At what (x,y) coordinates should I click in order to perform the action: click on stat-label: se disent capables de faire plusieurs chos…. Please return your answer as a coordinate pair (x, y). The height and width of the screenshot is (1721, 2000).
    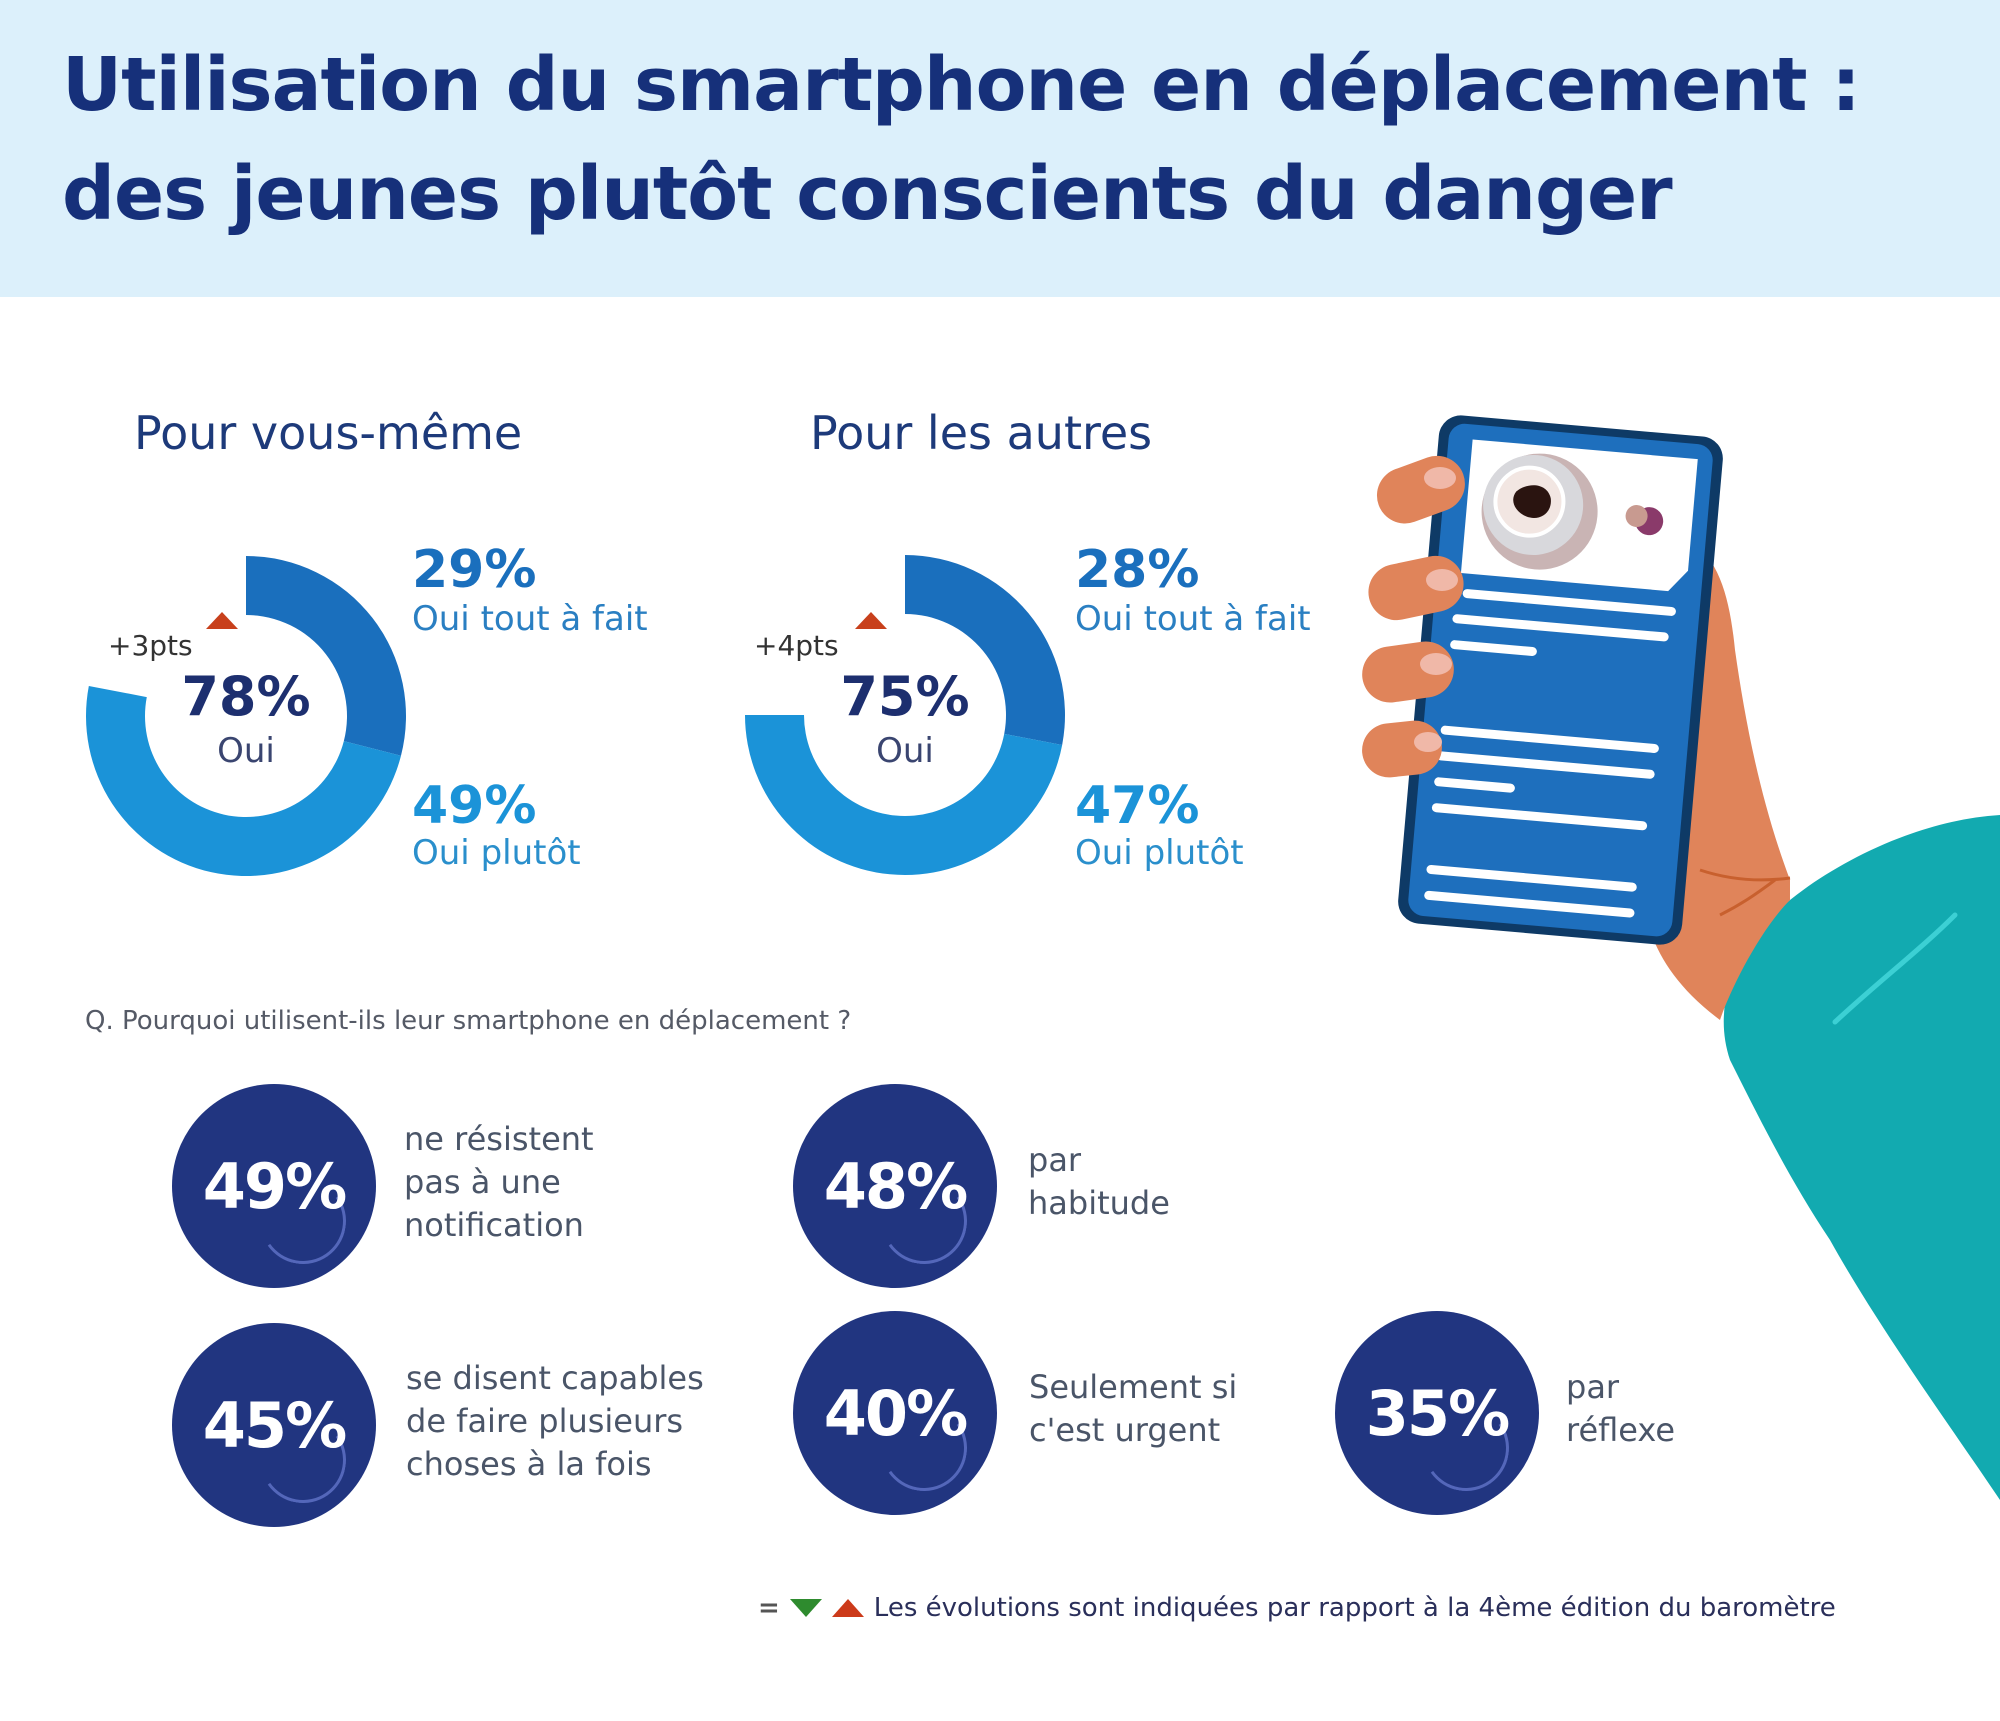
    Looking at the image, I should click on (555, 1421).